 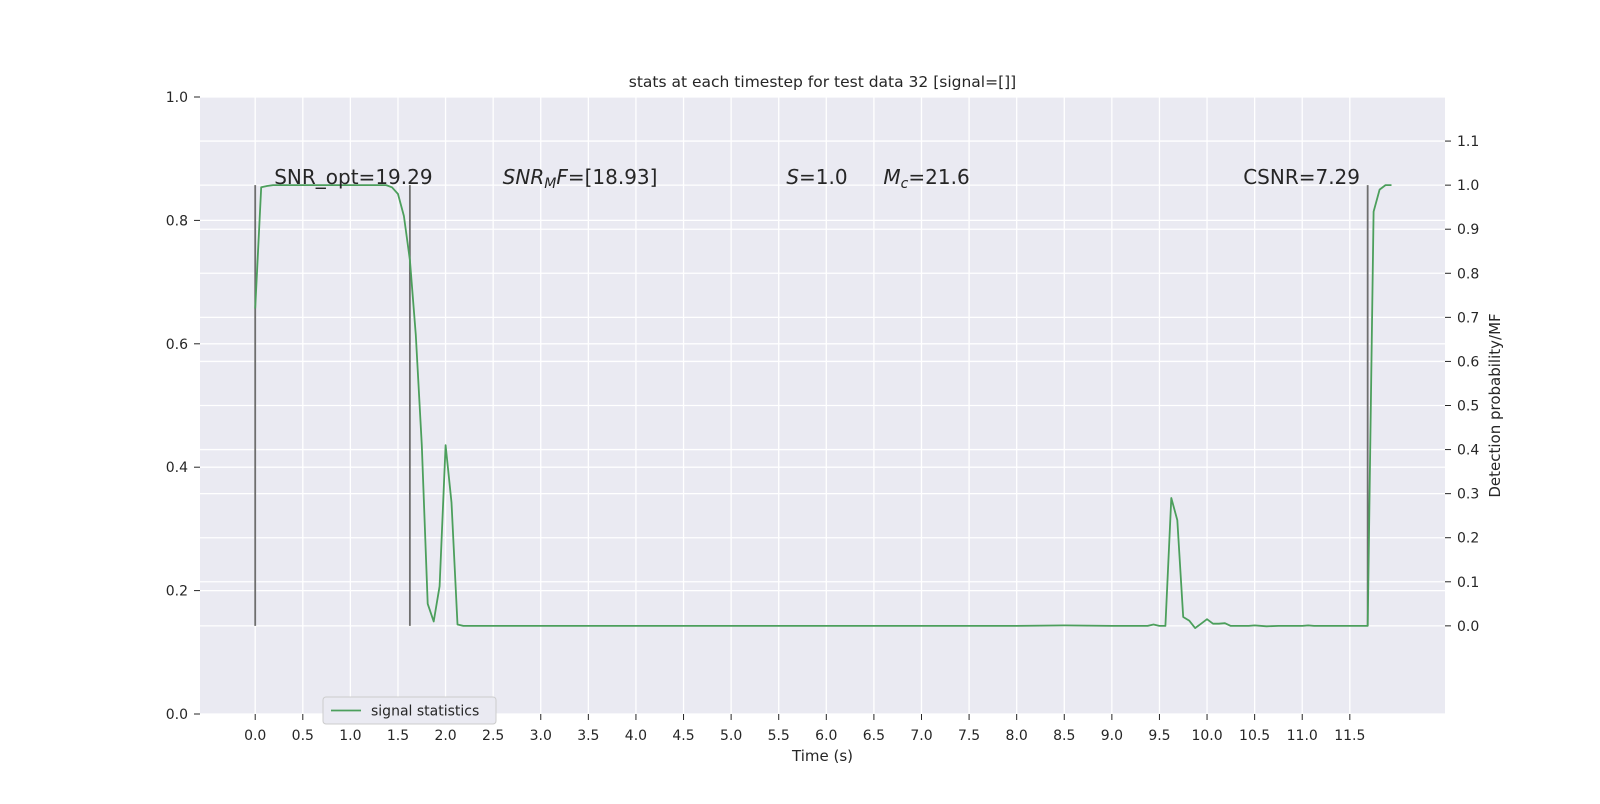 What do you see at coordinates (1468, 539) in the screenshot?
I see `tick-label-right: 0.2` at bounding box center [1468, 539].